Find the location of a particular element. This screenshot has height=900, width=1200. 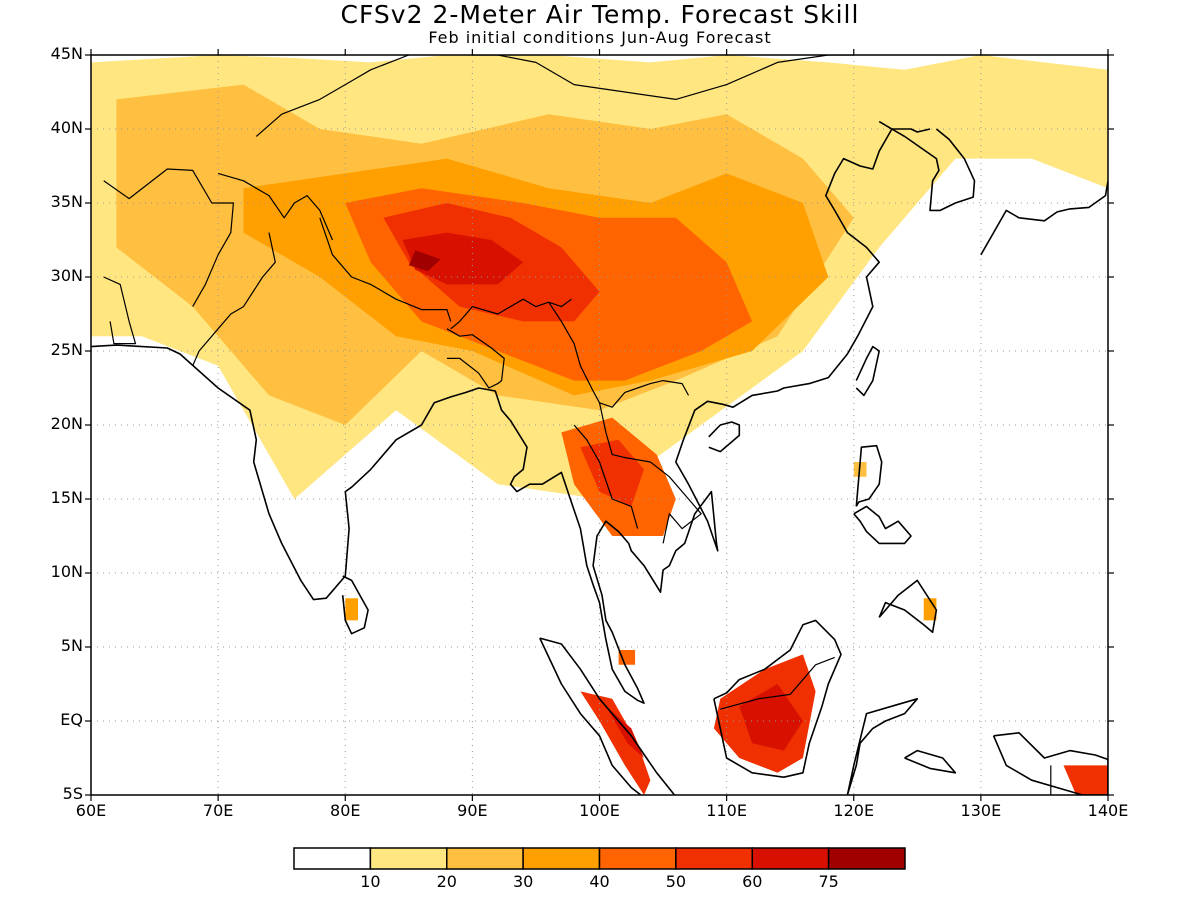

lat-tick-label: 15N is located at coordinates (66, 497).